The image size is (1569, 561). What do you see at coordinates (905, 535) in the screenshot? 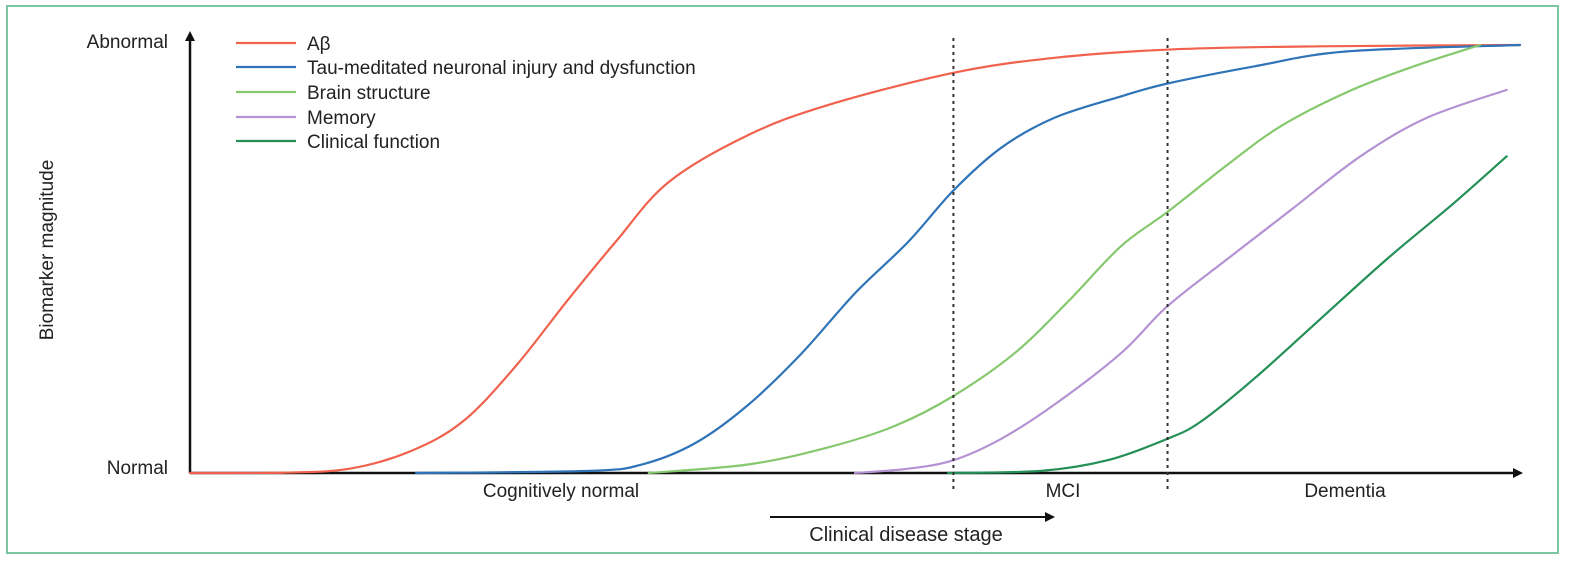
I see `x-axis-label: Clinical disease stage` at bounding box center [905, 535].